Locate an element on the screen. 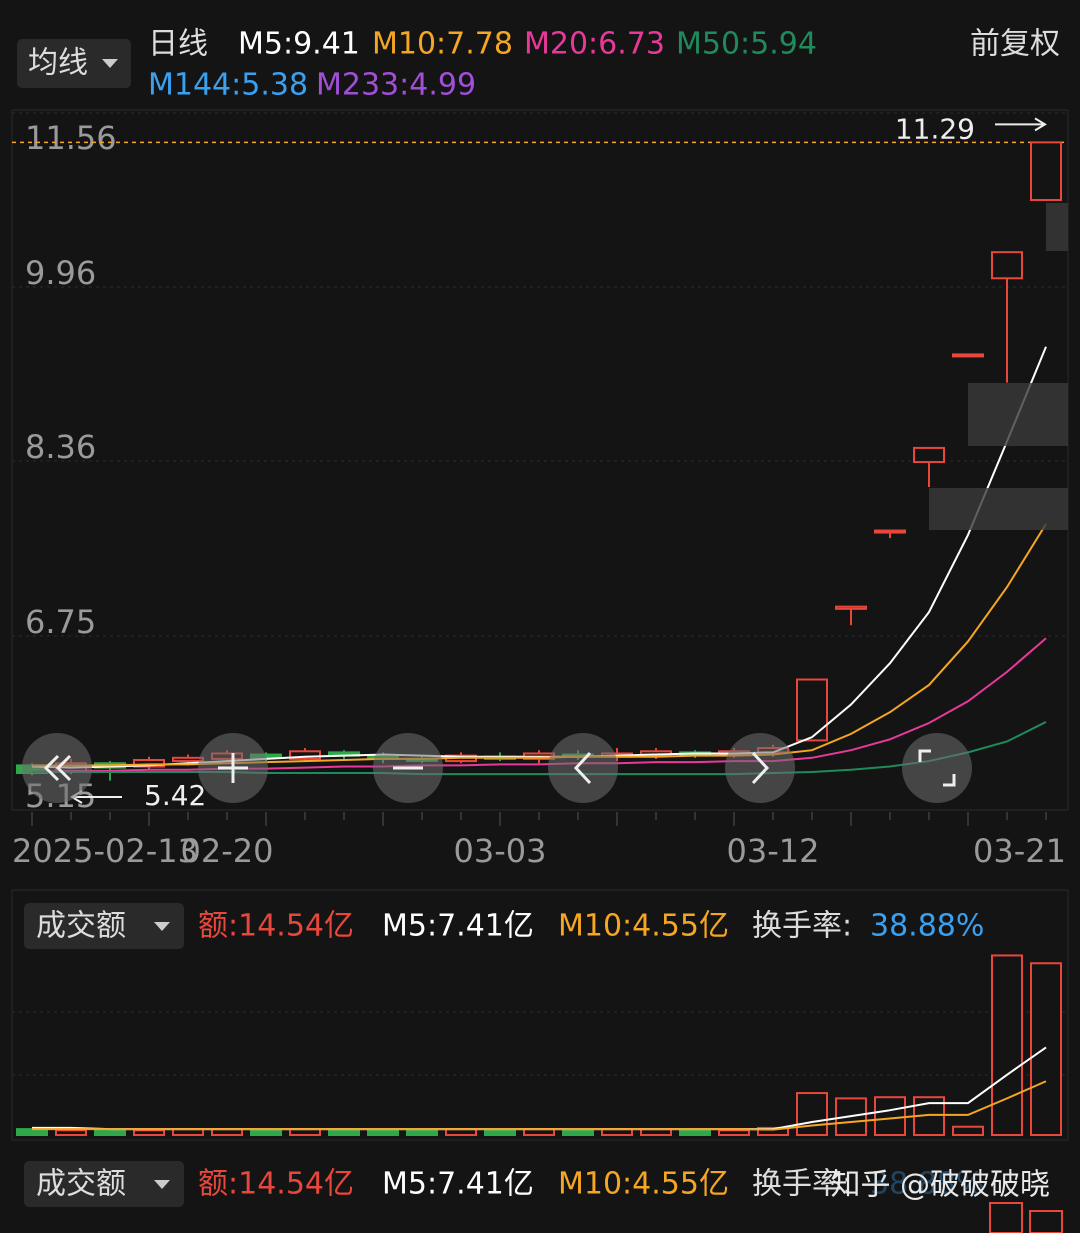 The width and height of the screenshot is (1080, 1233). zoom-out is located at coordinates (408, 768).